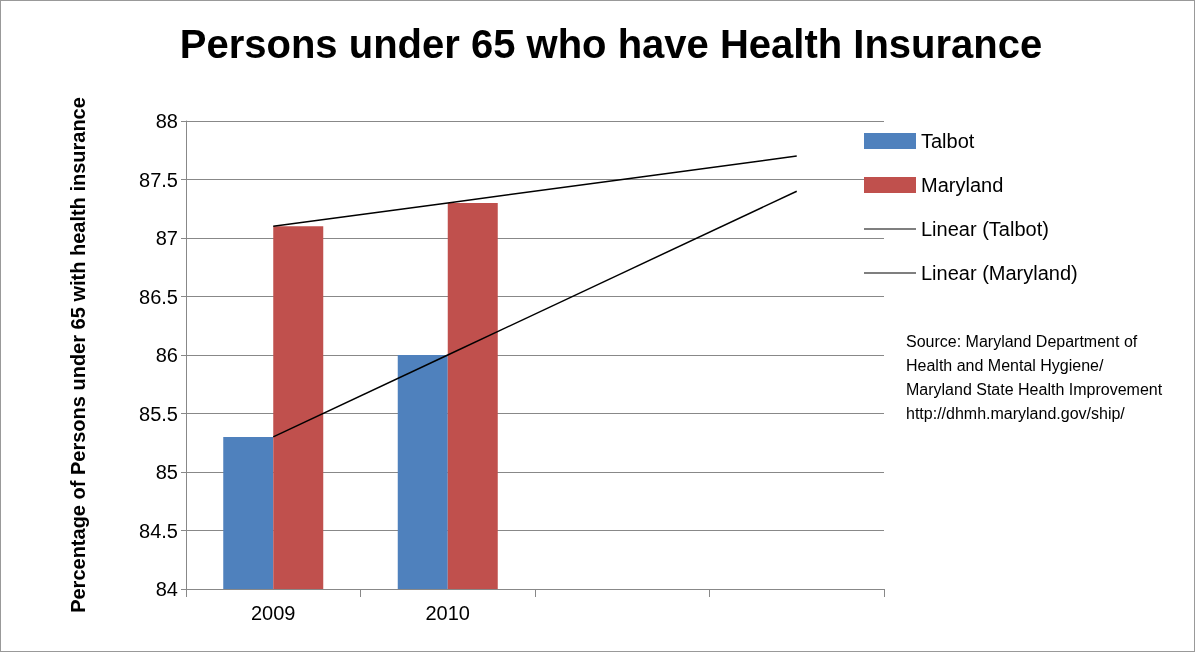 Image resolution: width=1195 pixels, height=652 pixels. I want to click on y-tick-label: 87, so click(166, 238).